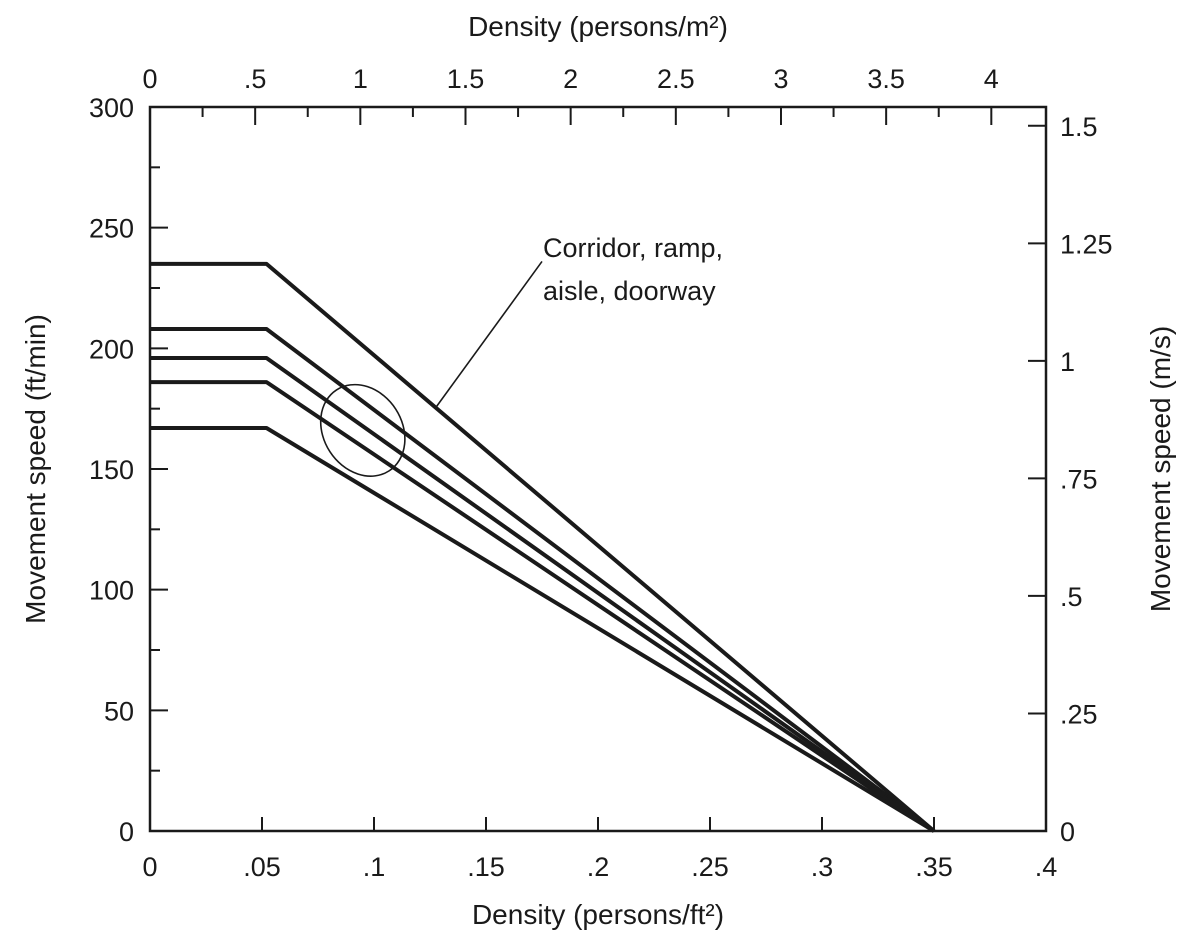 This screenshot has width=1185, height=942. What do you see at coordinates (1086, 244) in the screenshot?
I see `right-tick-label: 1.25` at bounding box center [1086, 244].